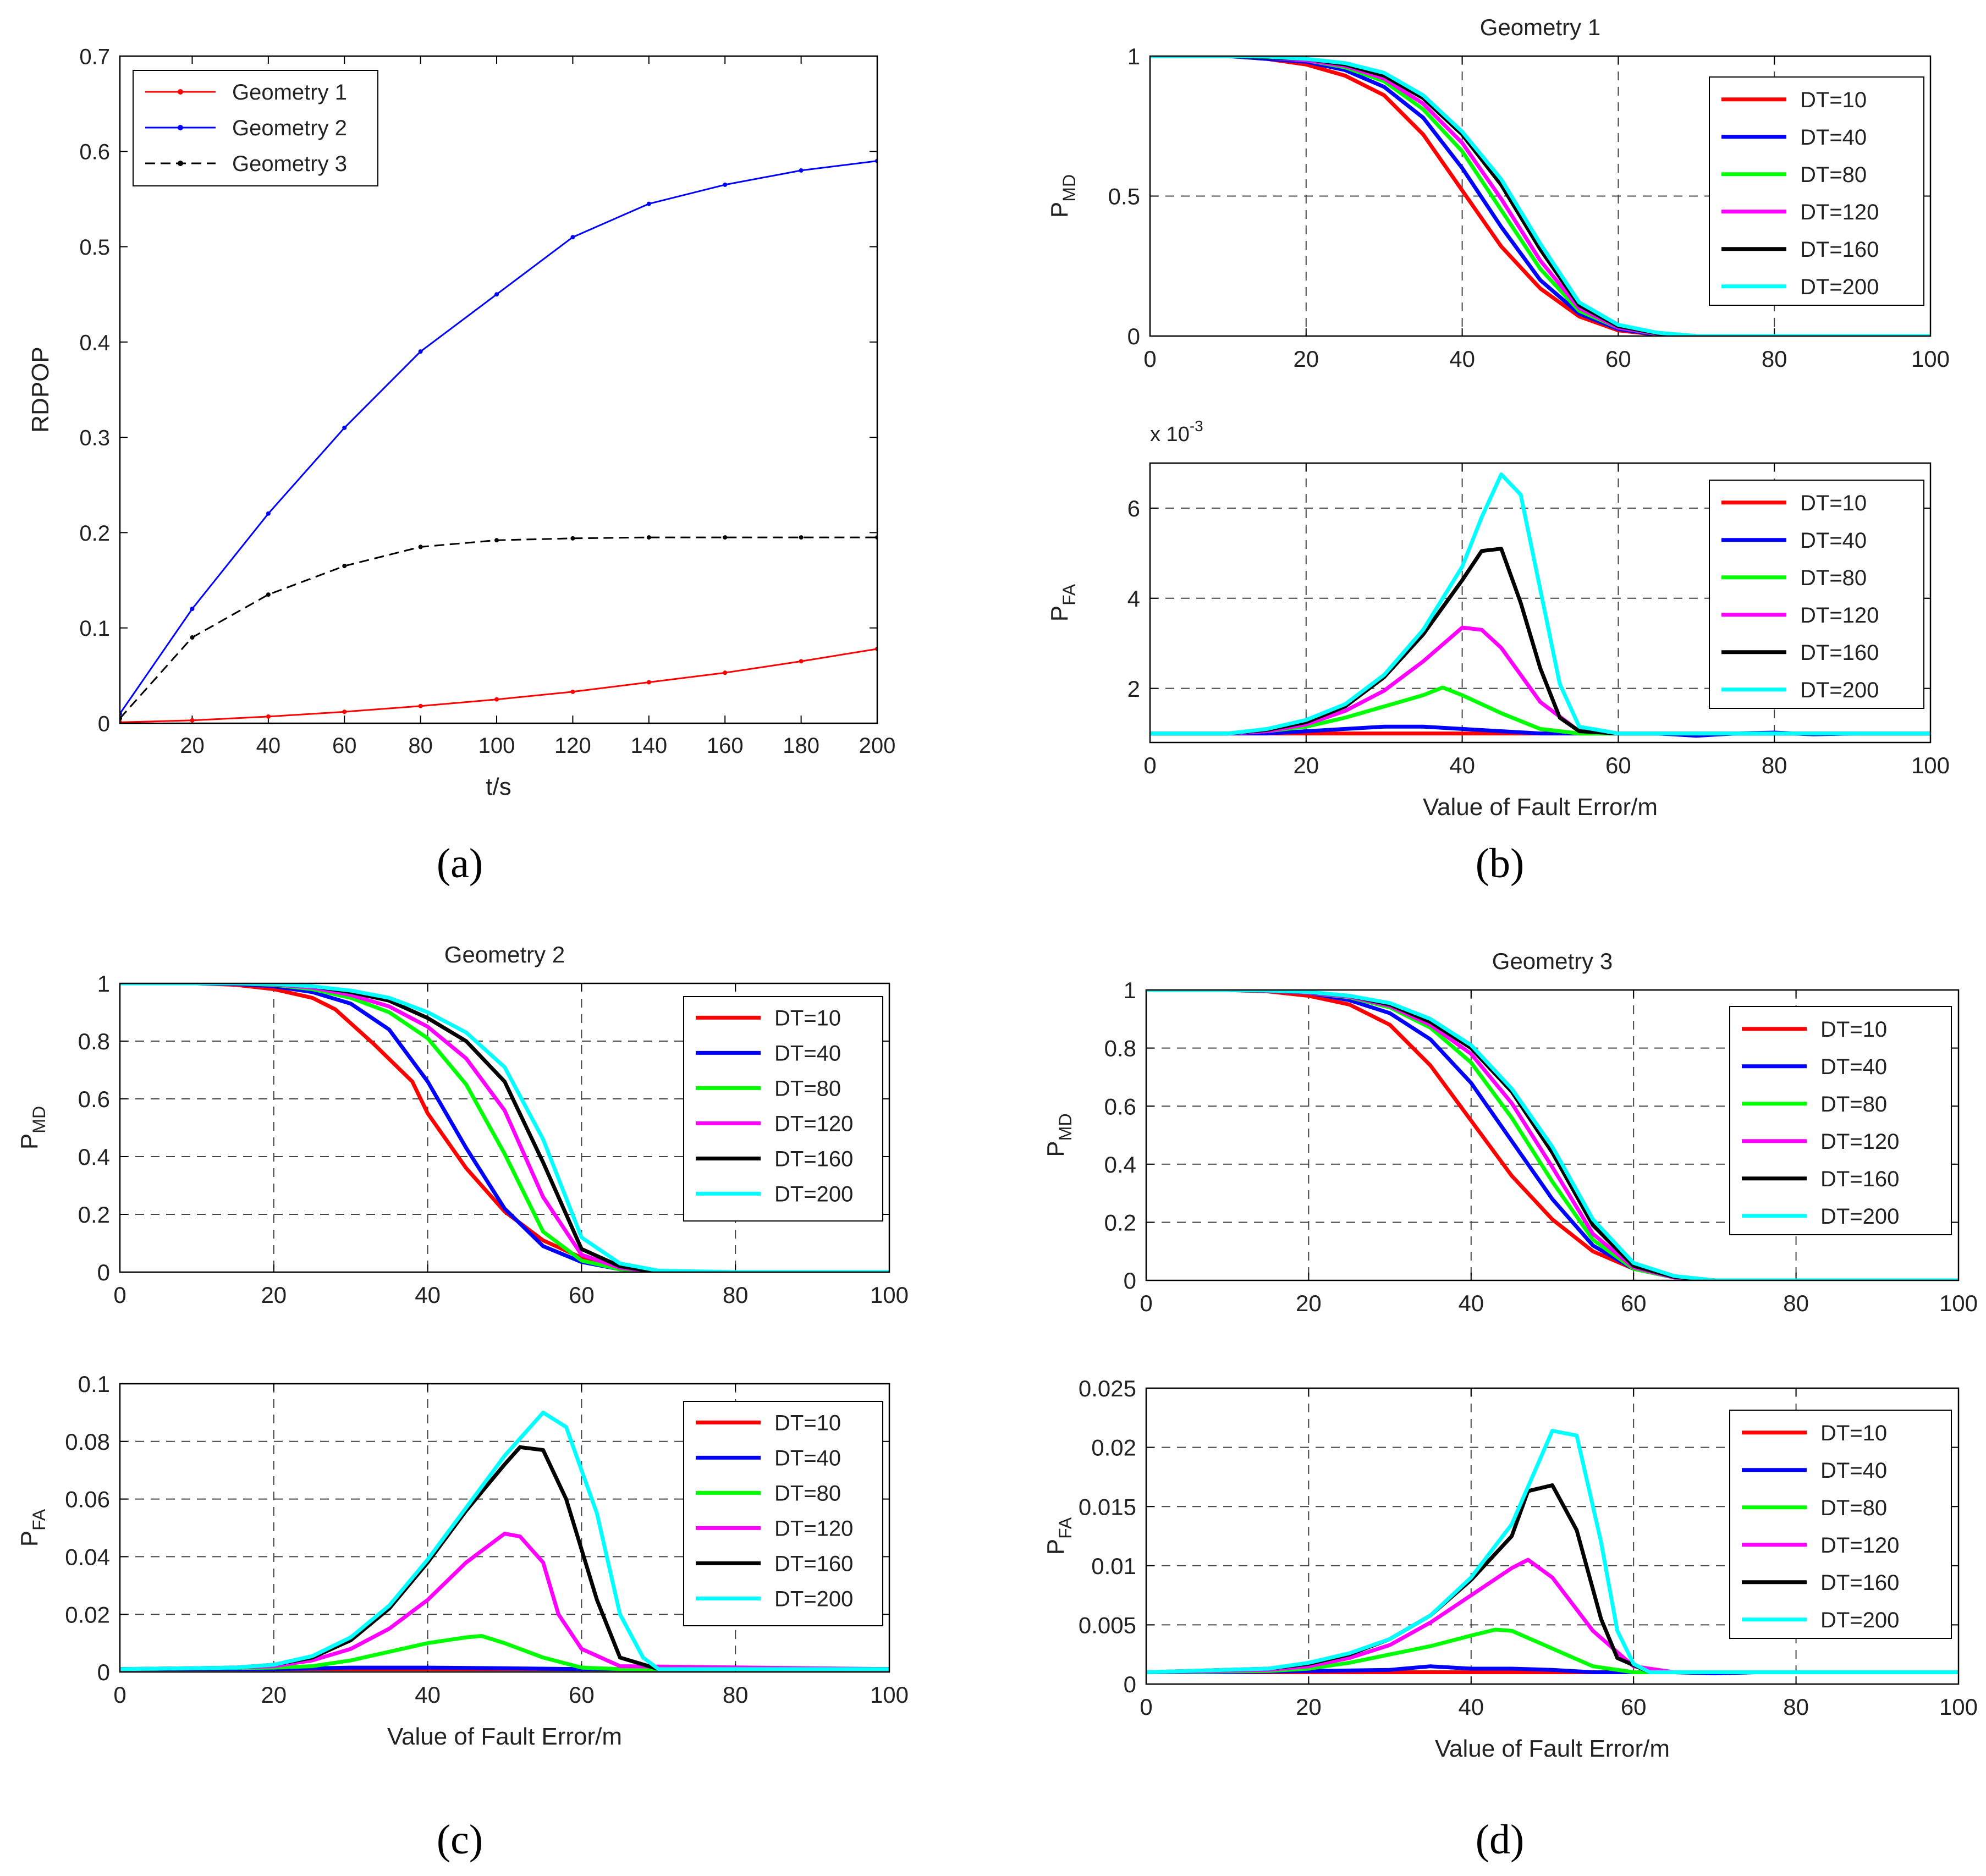 Image resolution: width=1986 pixels, height=1876 pixels. Describe the element at coordinates (877, 746) in the screenshot. I see `x-tick-label: 200` at that location.